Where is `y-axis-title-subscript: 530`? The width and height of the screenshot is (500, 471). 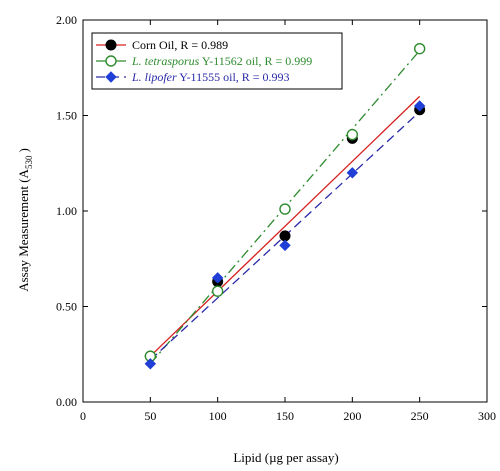 y-axis-title-subscript: 530 is located at coordinates (29, 162).